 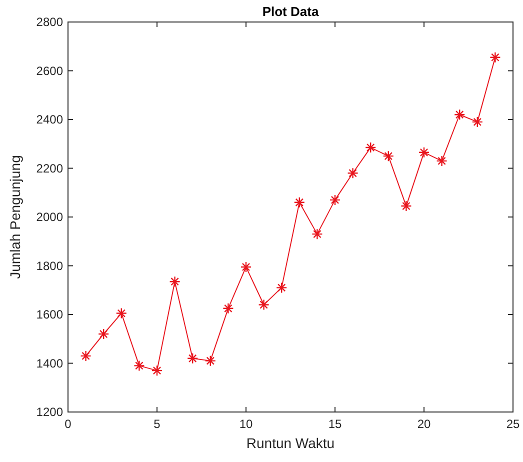 I want to click on x-tick-label: 25, so click(x=513, y=424).